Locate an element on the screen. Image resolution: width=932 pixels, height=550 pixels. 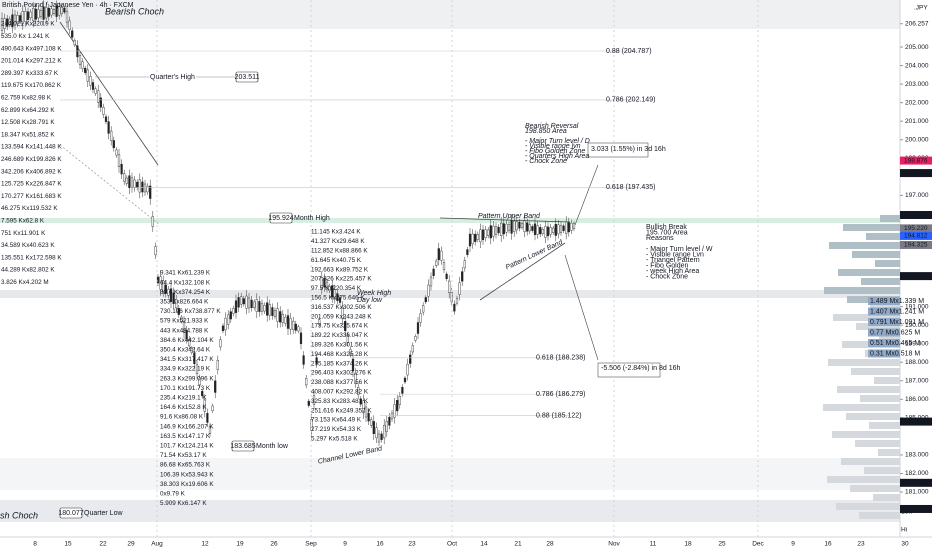
date-label: 9 is located at coordinates (793, 544).